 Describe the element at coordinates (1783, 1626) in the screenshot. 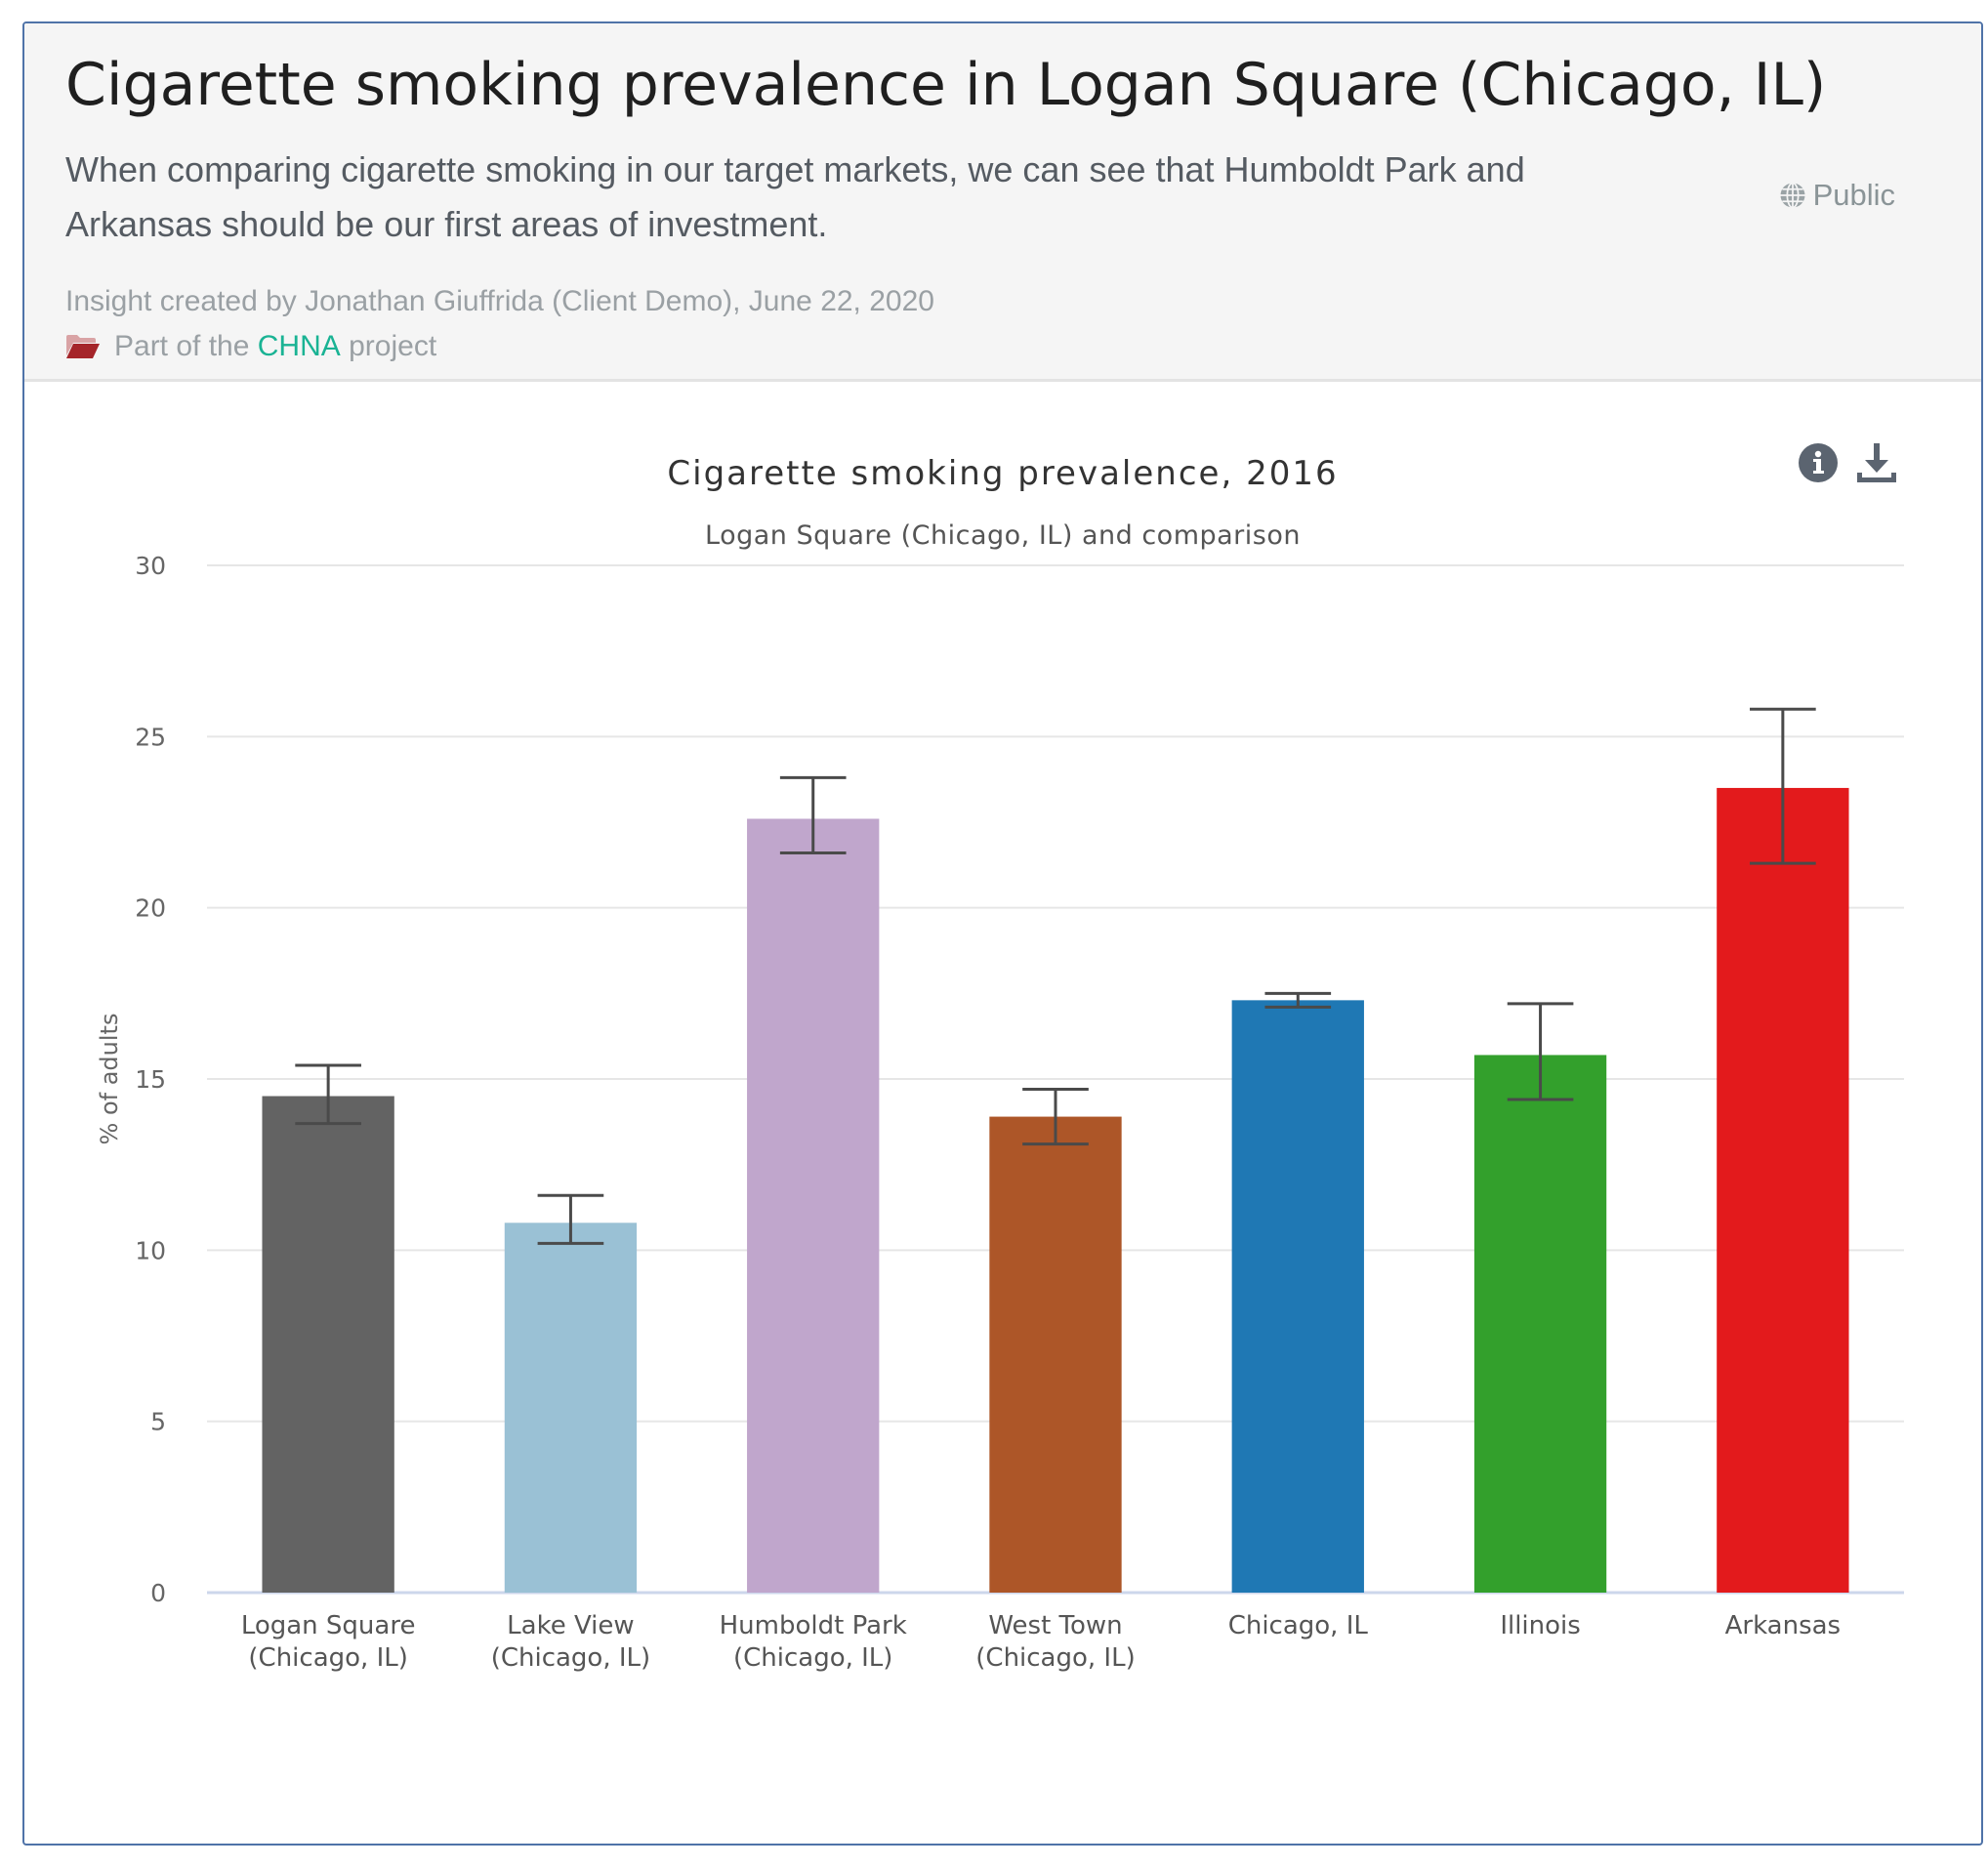

I see `x-category-label: Arkansas` at that location.